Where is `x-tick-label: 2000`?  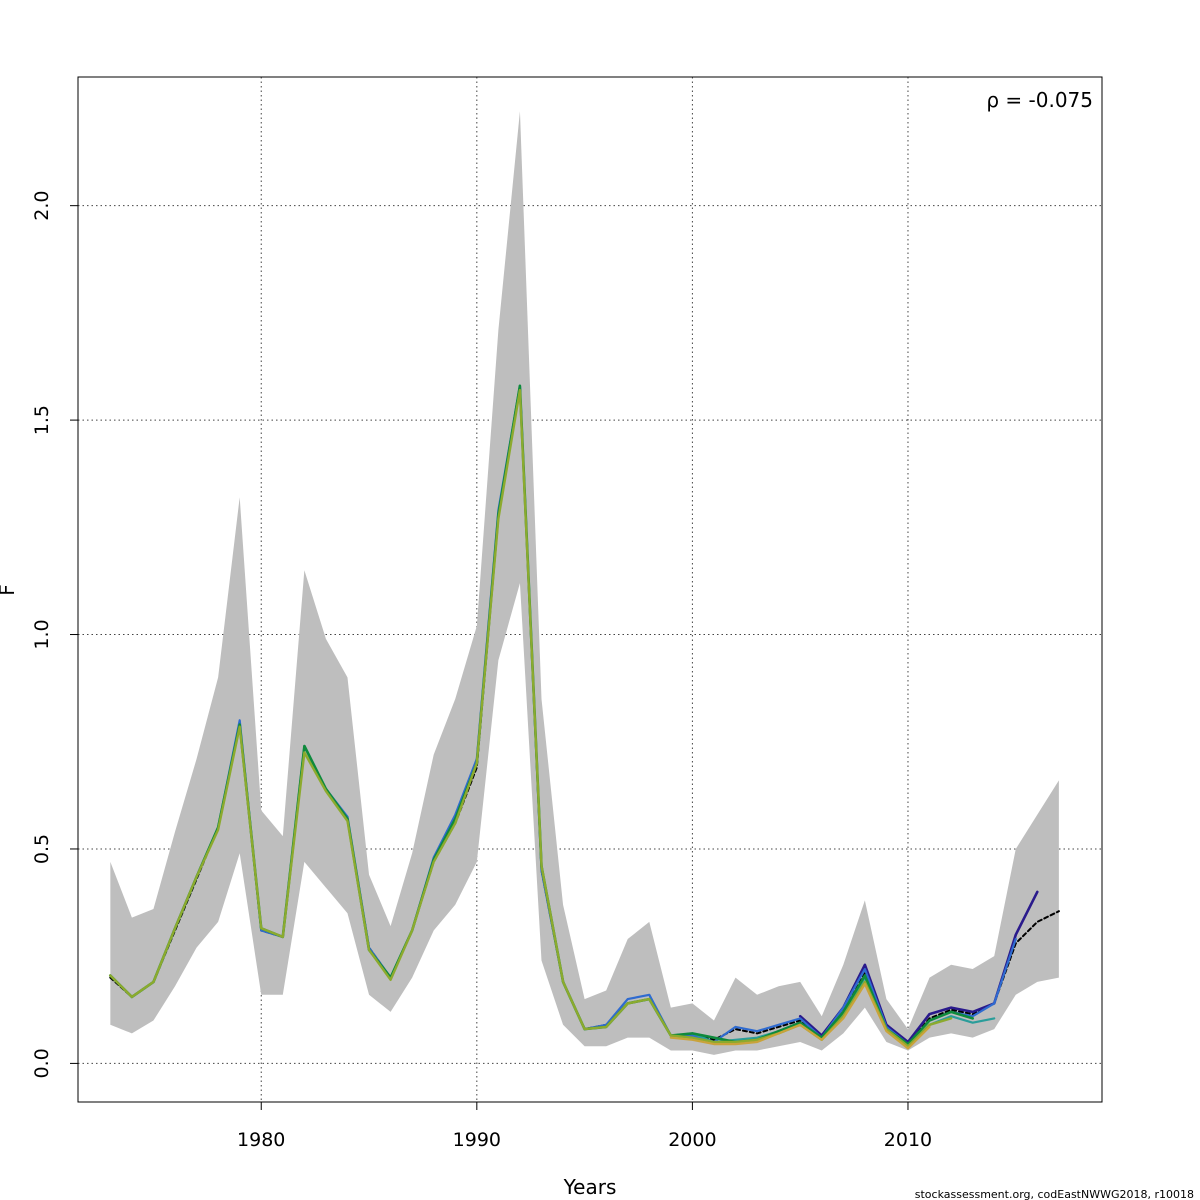
x-tick-label: 2000 is located at coordinates (692, 1140).